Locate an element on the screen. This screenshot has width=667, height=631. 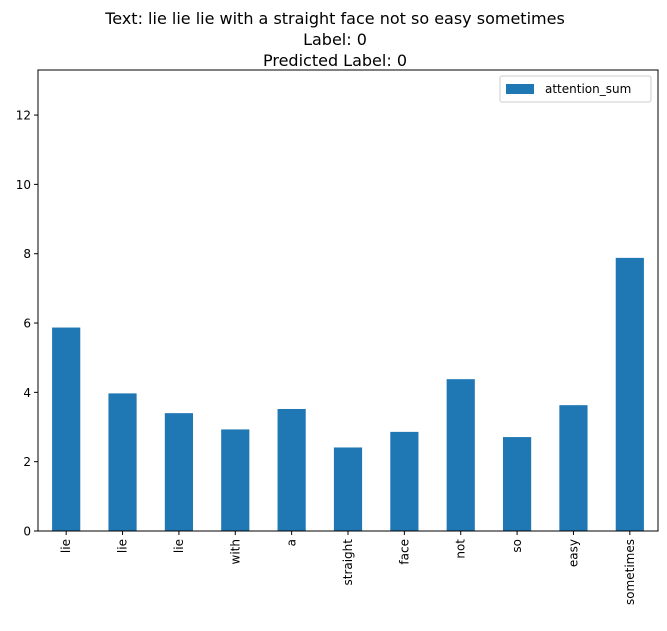
x-tick-label-4: with is located at coordinates (235, 551).